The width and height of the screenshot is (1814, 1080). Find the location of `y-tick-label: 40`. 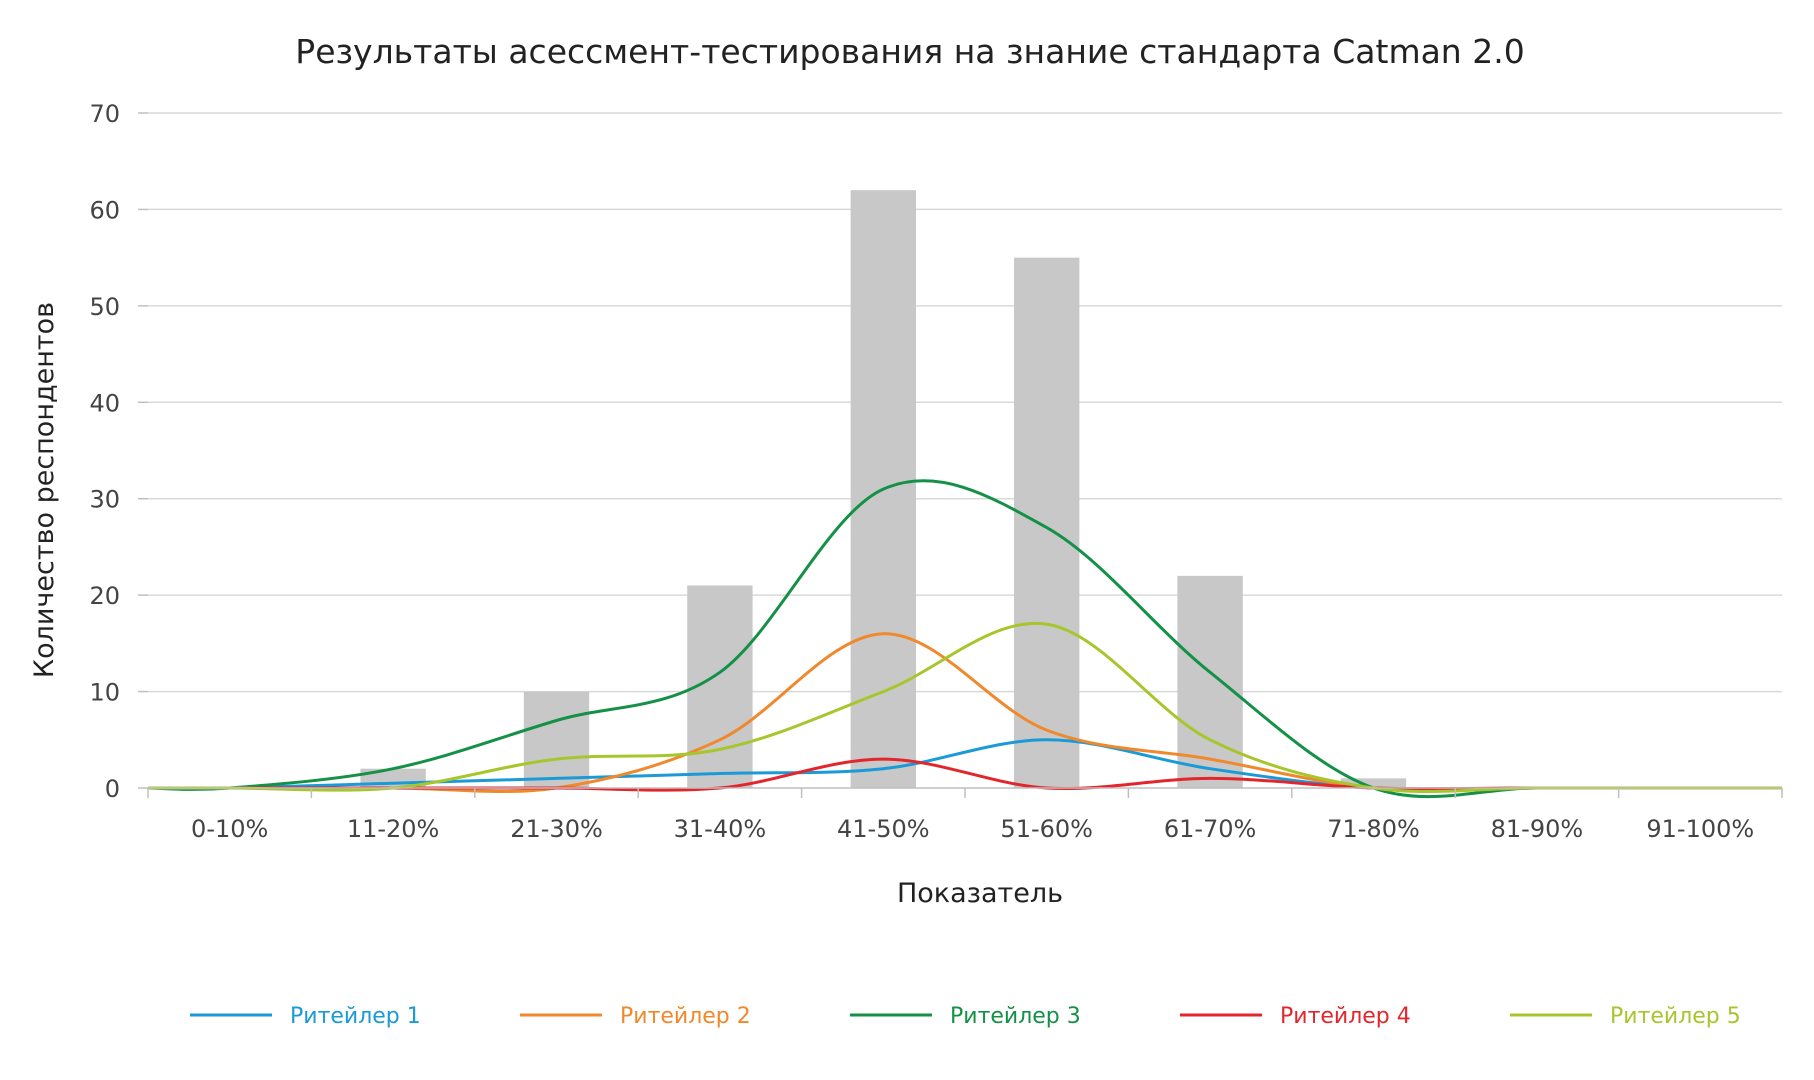

y-tick-label: 40 is located at coordinates (104, 403).